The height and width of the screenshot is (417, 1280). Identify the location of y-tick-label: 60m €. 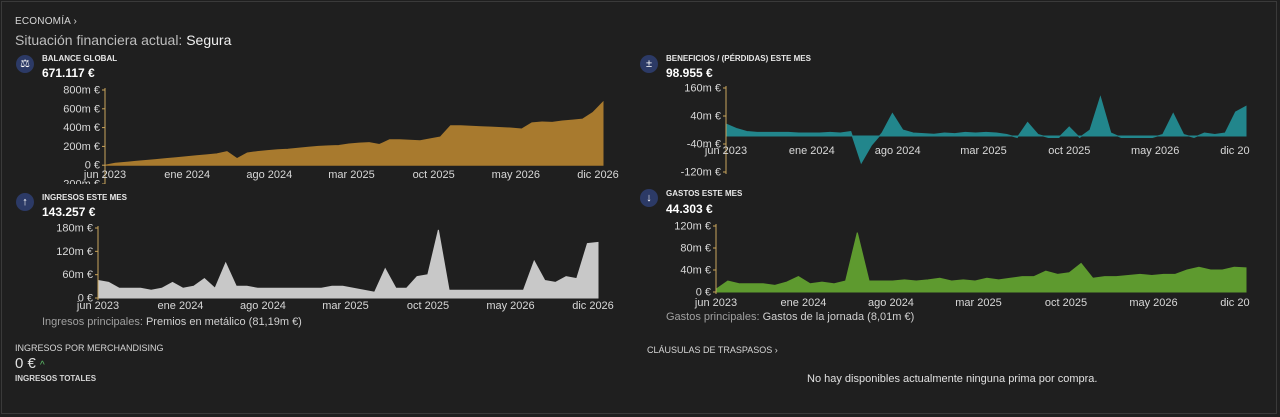
(77, 275).